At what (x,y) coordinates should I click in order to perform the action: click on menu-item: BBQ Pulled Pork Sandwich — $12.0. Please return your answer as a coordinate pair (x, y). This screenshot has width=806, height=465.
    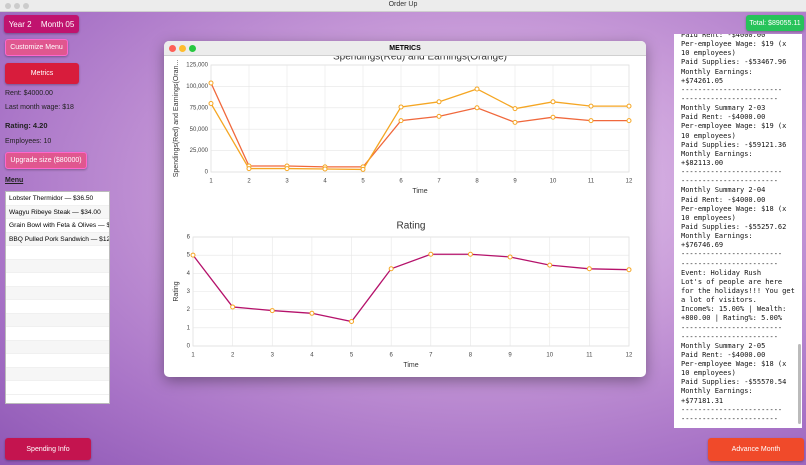
    Looking at the image, I should click on (57, 239).